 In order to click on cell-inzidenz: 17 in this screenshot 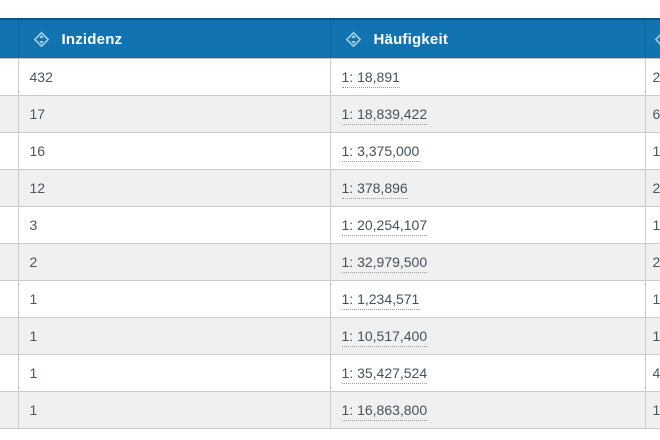, I will do `click(174, 114)`.